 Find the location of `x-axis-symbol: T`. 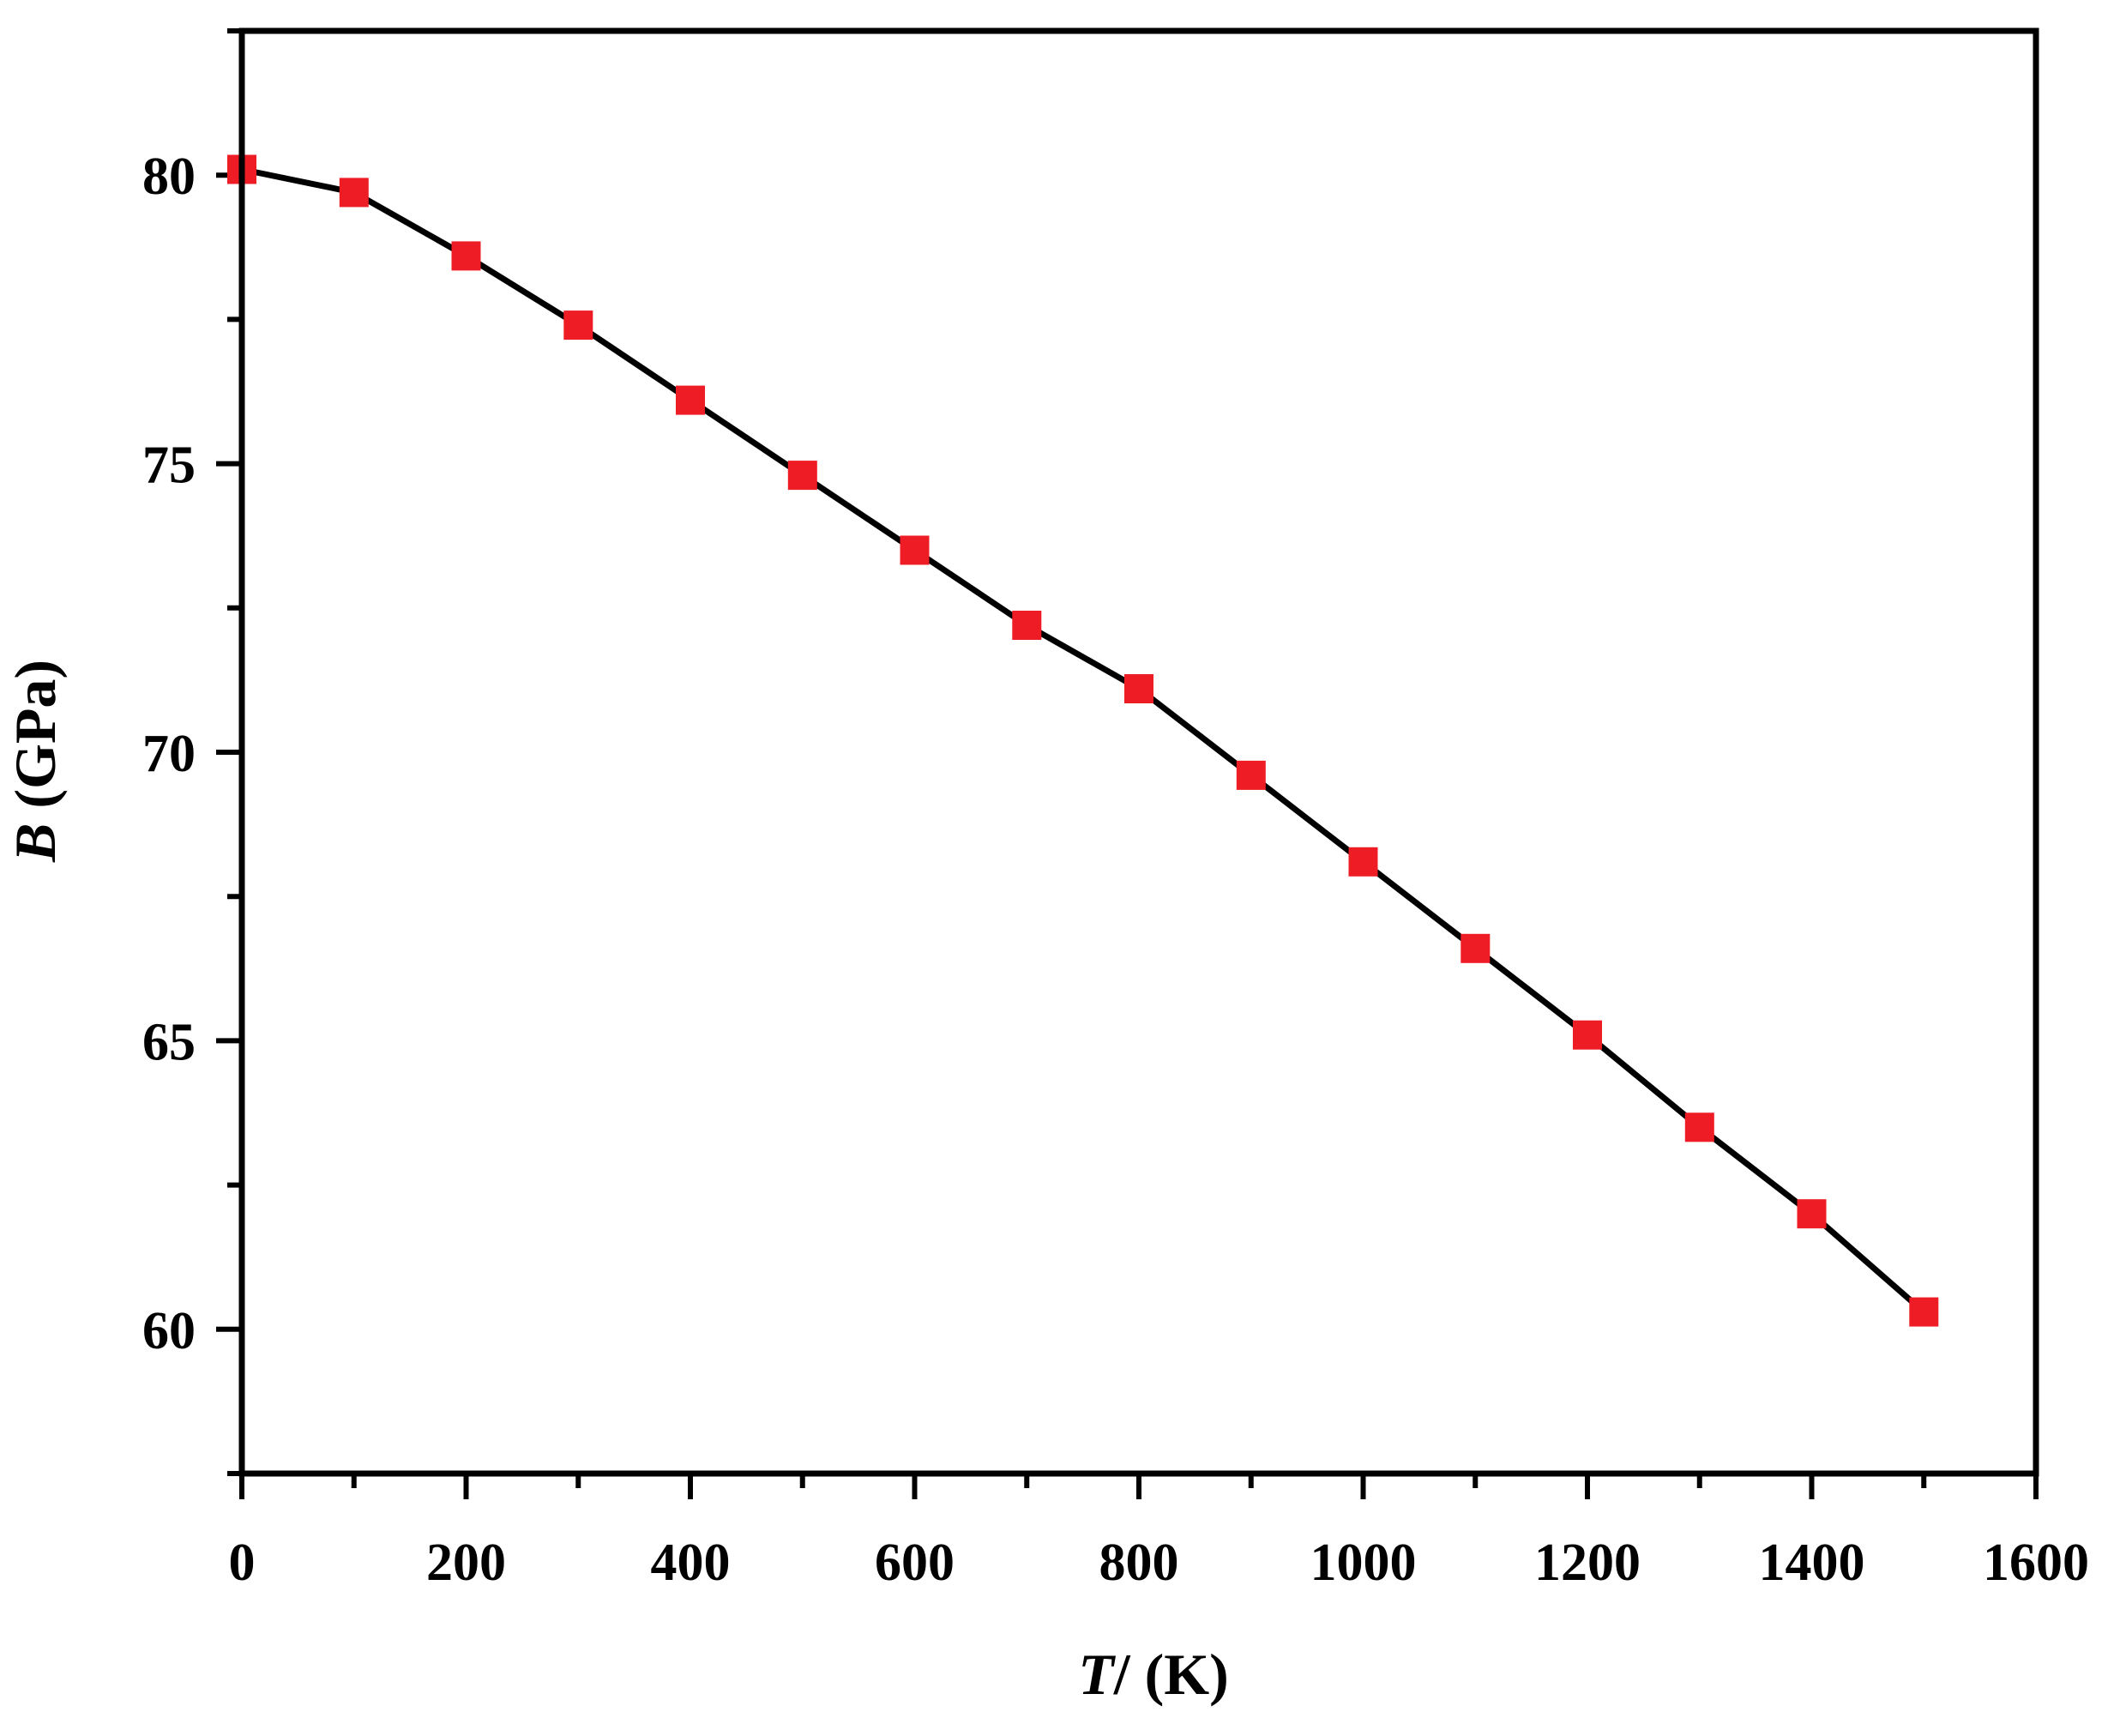

x-axis-symbol: T is located at coordinates (1097, 1674).